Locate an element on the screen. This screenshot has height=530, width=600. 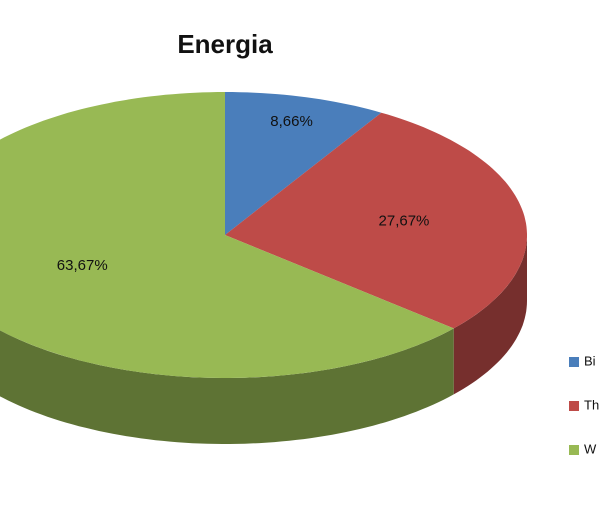
chart-title: Energia is located at coordinates (225, 44).